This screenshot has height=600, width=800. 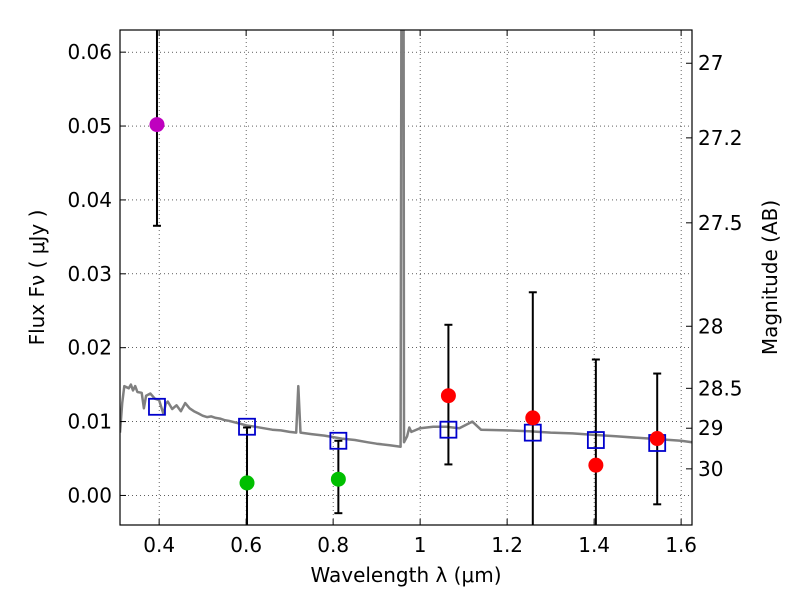 What do you see at coordinates (333, 545) in the screenshot?
I see `x-tick-label: 0.8` at bounding box center [333, 545].